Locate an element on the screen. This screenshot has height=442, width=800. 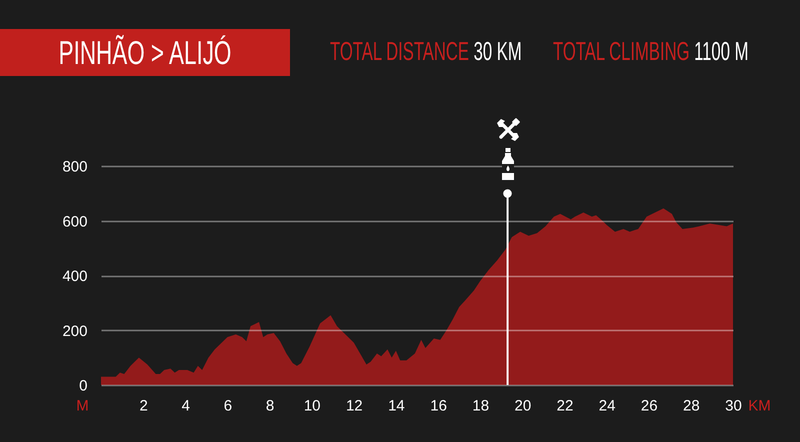
x-tick-label: 30 is located at coordinates (733, 406).